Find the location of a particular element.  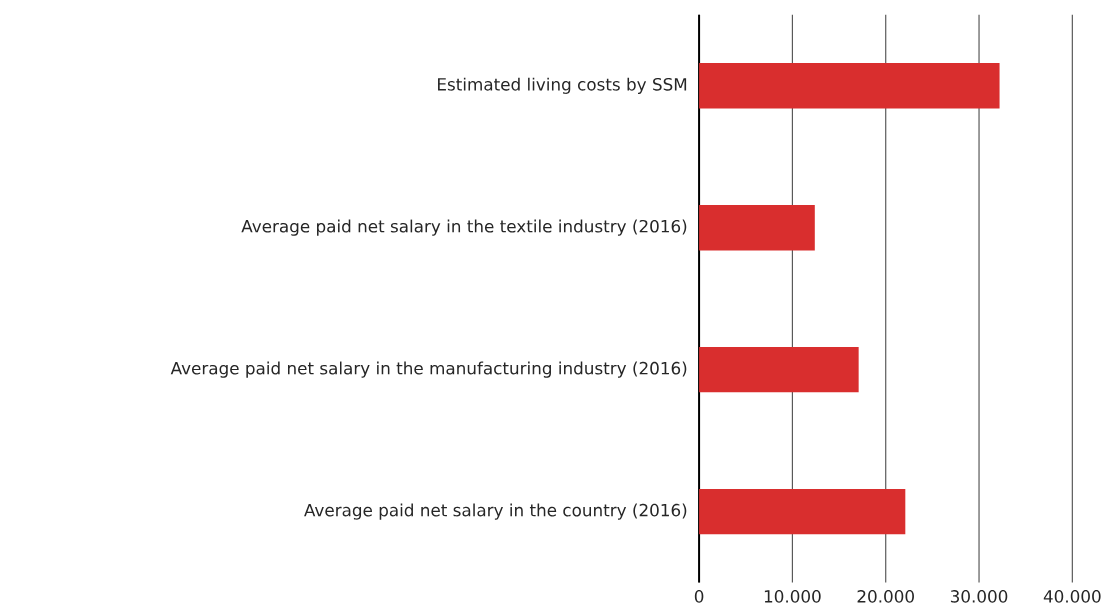

y-tick-label: Average paid net salary in the country (2016) is located at coordinates (495, 511).